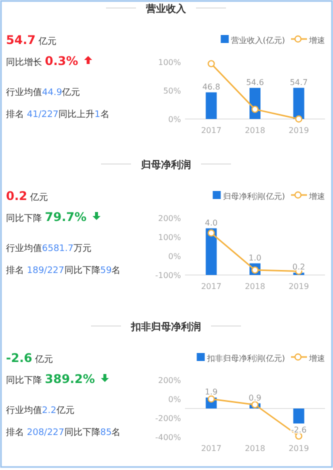 The height and width of the screenshot is (470, 333). I want to click on text: 排名 41/227同比上升1名, so click(58, 114).